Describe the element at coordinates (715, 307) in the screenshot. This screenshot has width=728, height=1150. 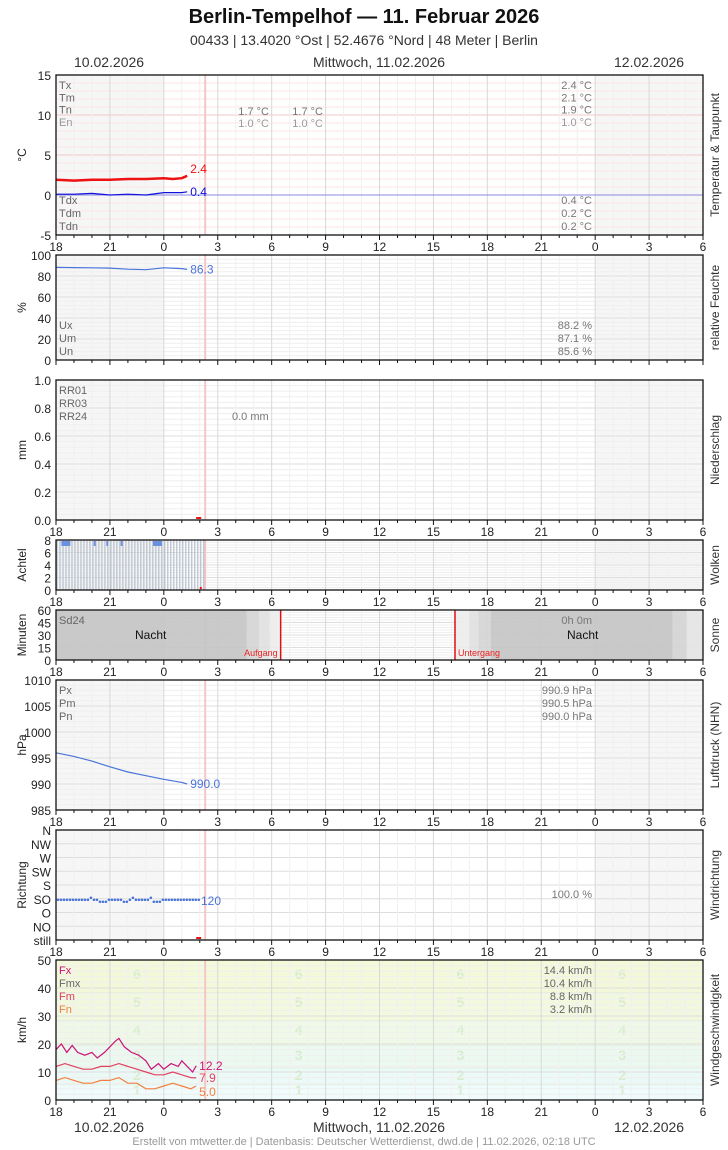
I see `panel-title: relative Feuchte` at that location.